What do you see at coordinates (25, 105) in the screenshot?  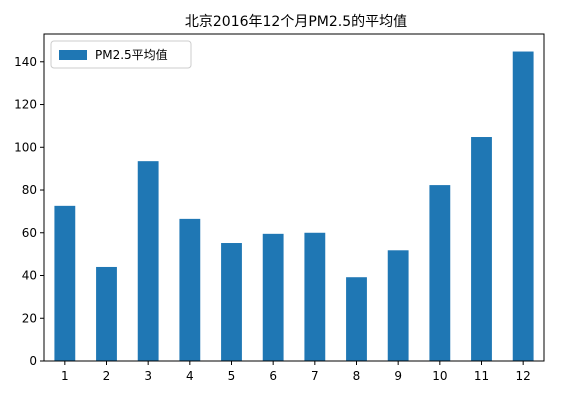 I see `y-tick-label-120: 120` at bounding box center [25, 105].